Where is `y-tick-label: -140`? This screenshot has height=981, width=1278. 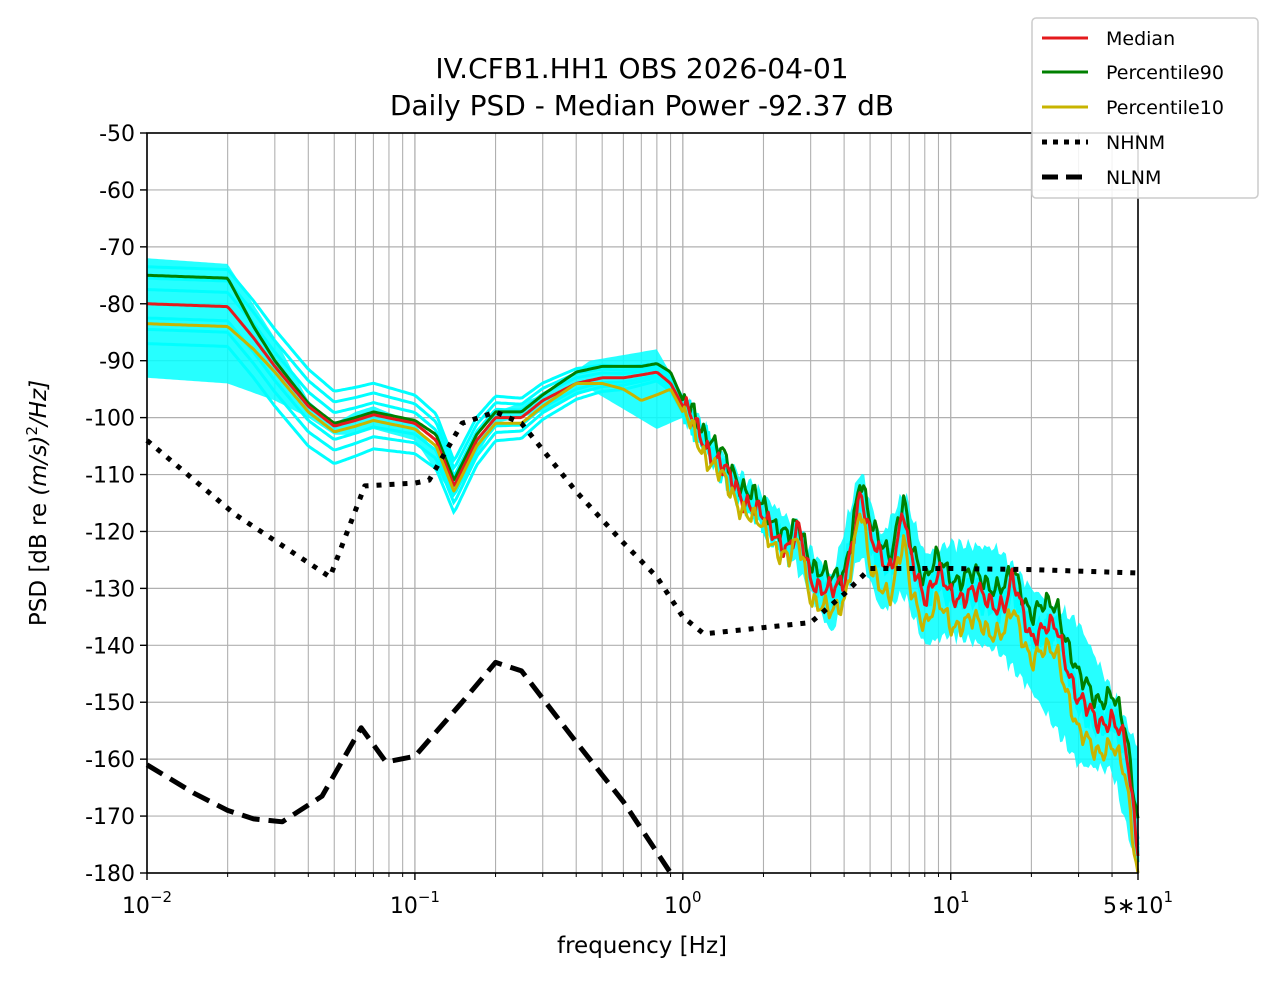 y-tick-label: -140 is located at coordinates (110, 646).